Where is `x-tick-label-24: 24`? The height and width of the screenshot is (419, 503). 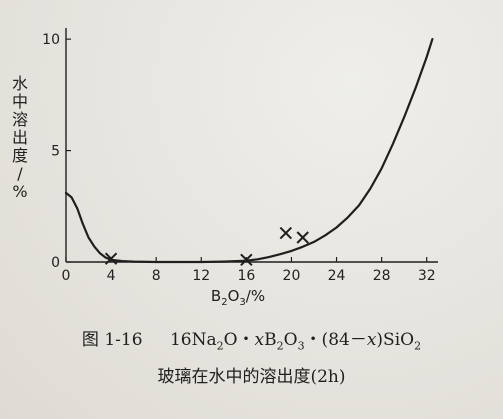 x-tick-label-24: 24 is located at coordinates (337, 276).